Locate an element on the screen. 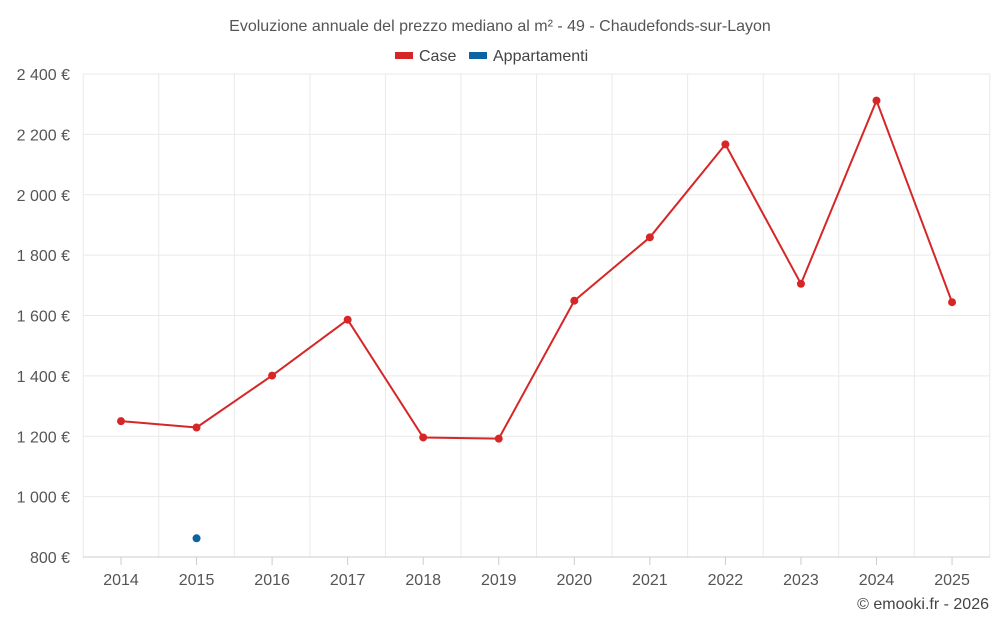 This screenshot has width=1000, height=625. y-tick-label: 2 400 € is located at coordinates (43, 75).